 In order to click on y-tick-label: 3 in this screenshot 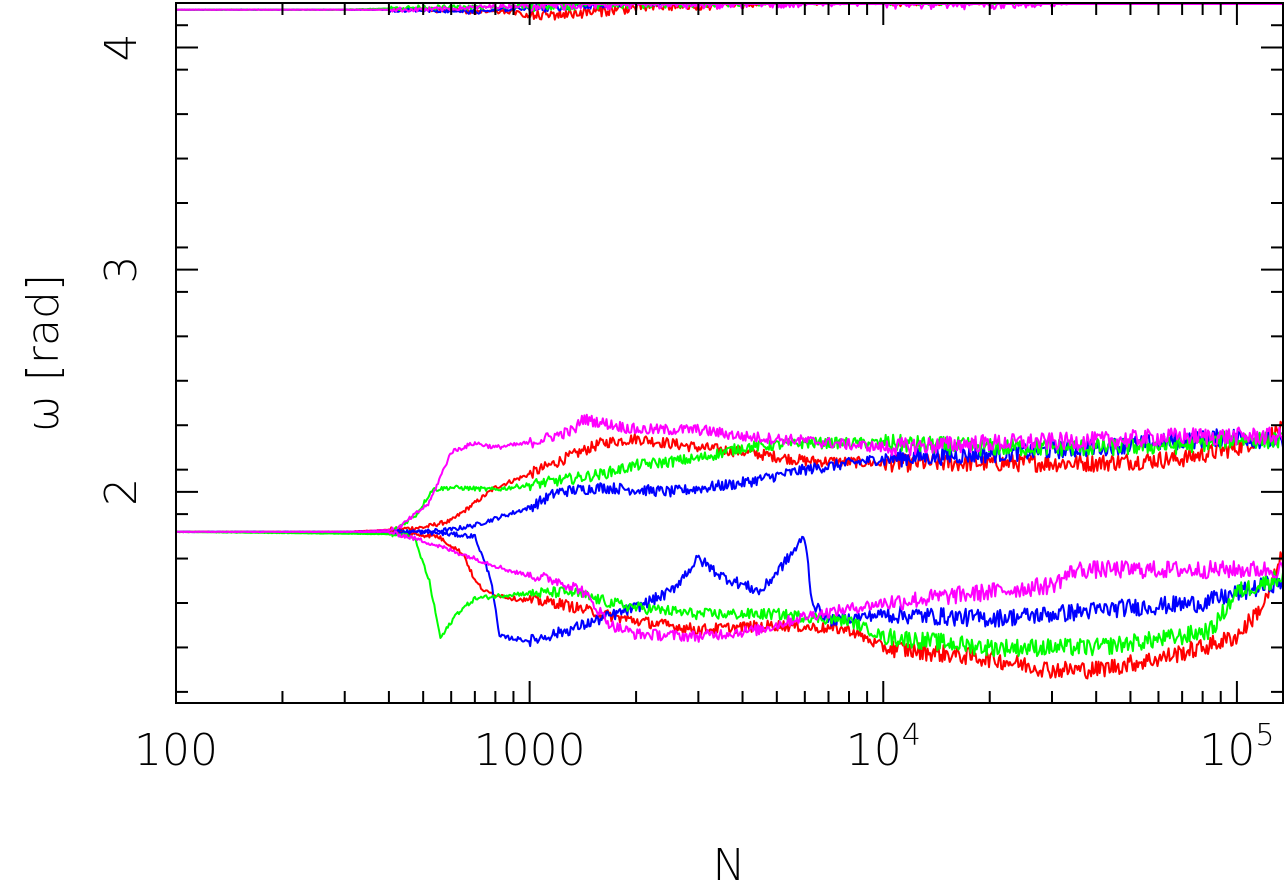, I will do `click(121, 270)`.